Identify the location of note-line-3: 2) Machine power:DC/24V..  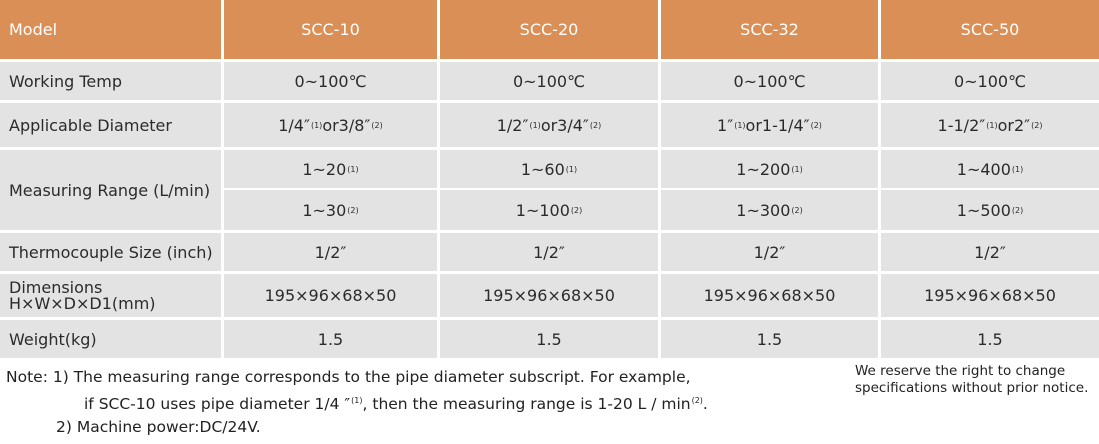
(158, 427).